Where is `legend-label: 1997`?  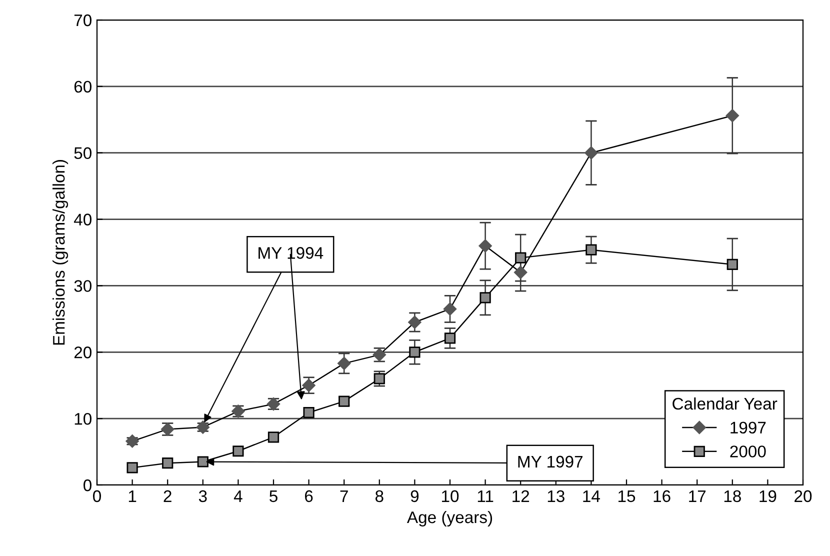 legend-label: 1997 is located at coordinates (748, 428).